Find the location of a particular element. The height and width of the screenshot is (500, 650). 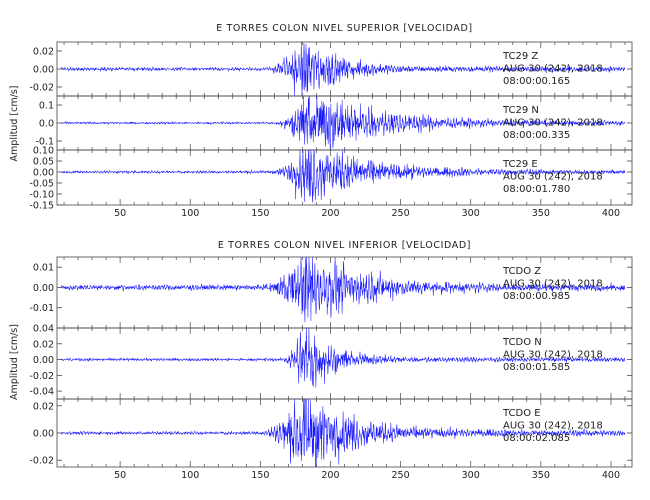

station-label-line1: TCDO E is located at coordinates (521, 413).